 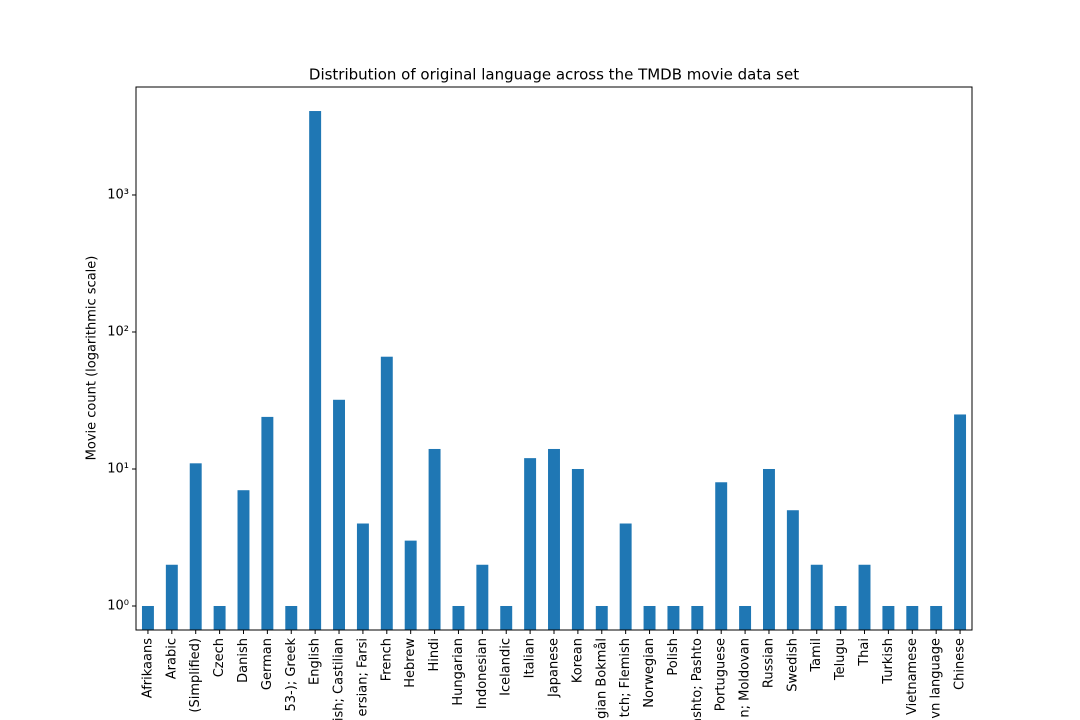 What do you see at coordinates (912, 676) in the screenshot?
I see `x-tick-label: Vietnamese` at bounding box center [912, 676].